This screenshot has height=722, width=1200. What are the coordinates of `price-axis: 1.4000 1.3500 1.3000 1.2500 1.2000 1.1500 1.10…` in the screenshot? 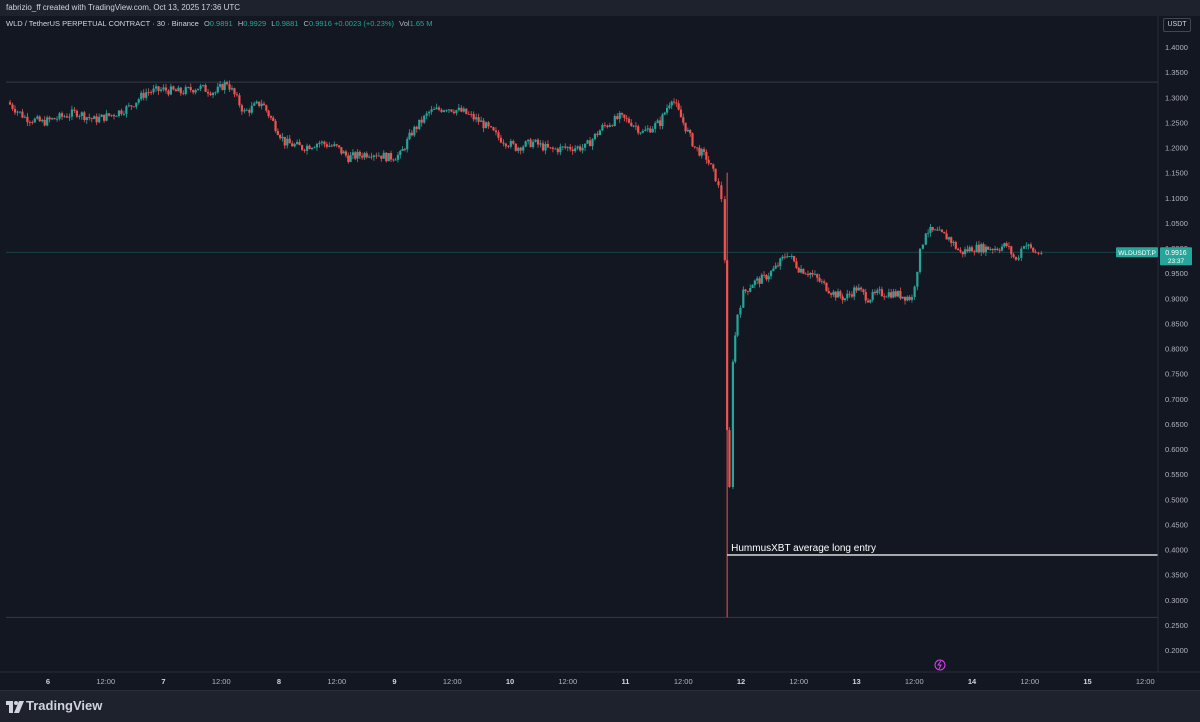 It's located at (1178, 352).